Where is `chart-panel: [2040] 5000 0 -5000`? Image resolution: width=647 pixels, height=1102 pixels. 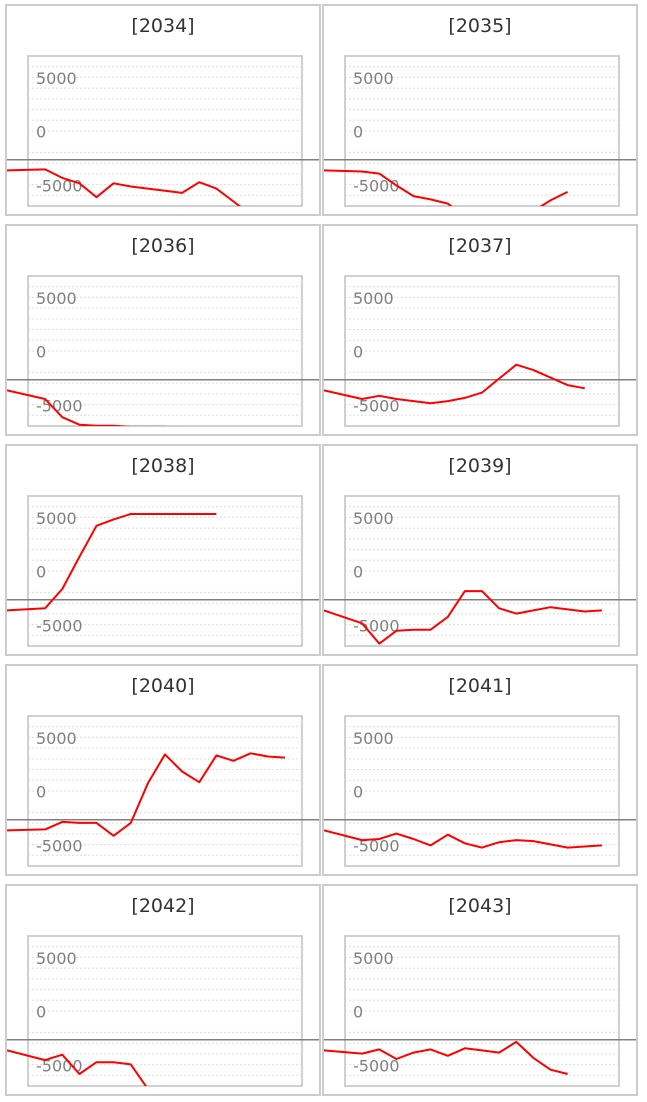 chart-panel: [2040] 5000 0 -5000 is located at coordinates (163, 770).